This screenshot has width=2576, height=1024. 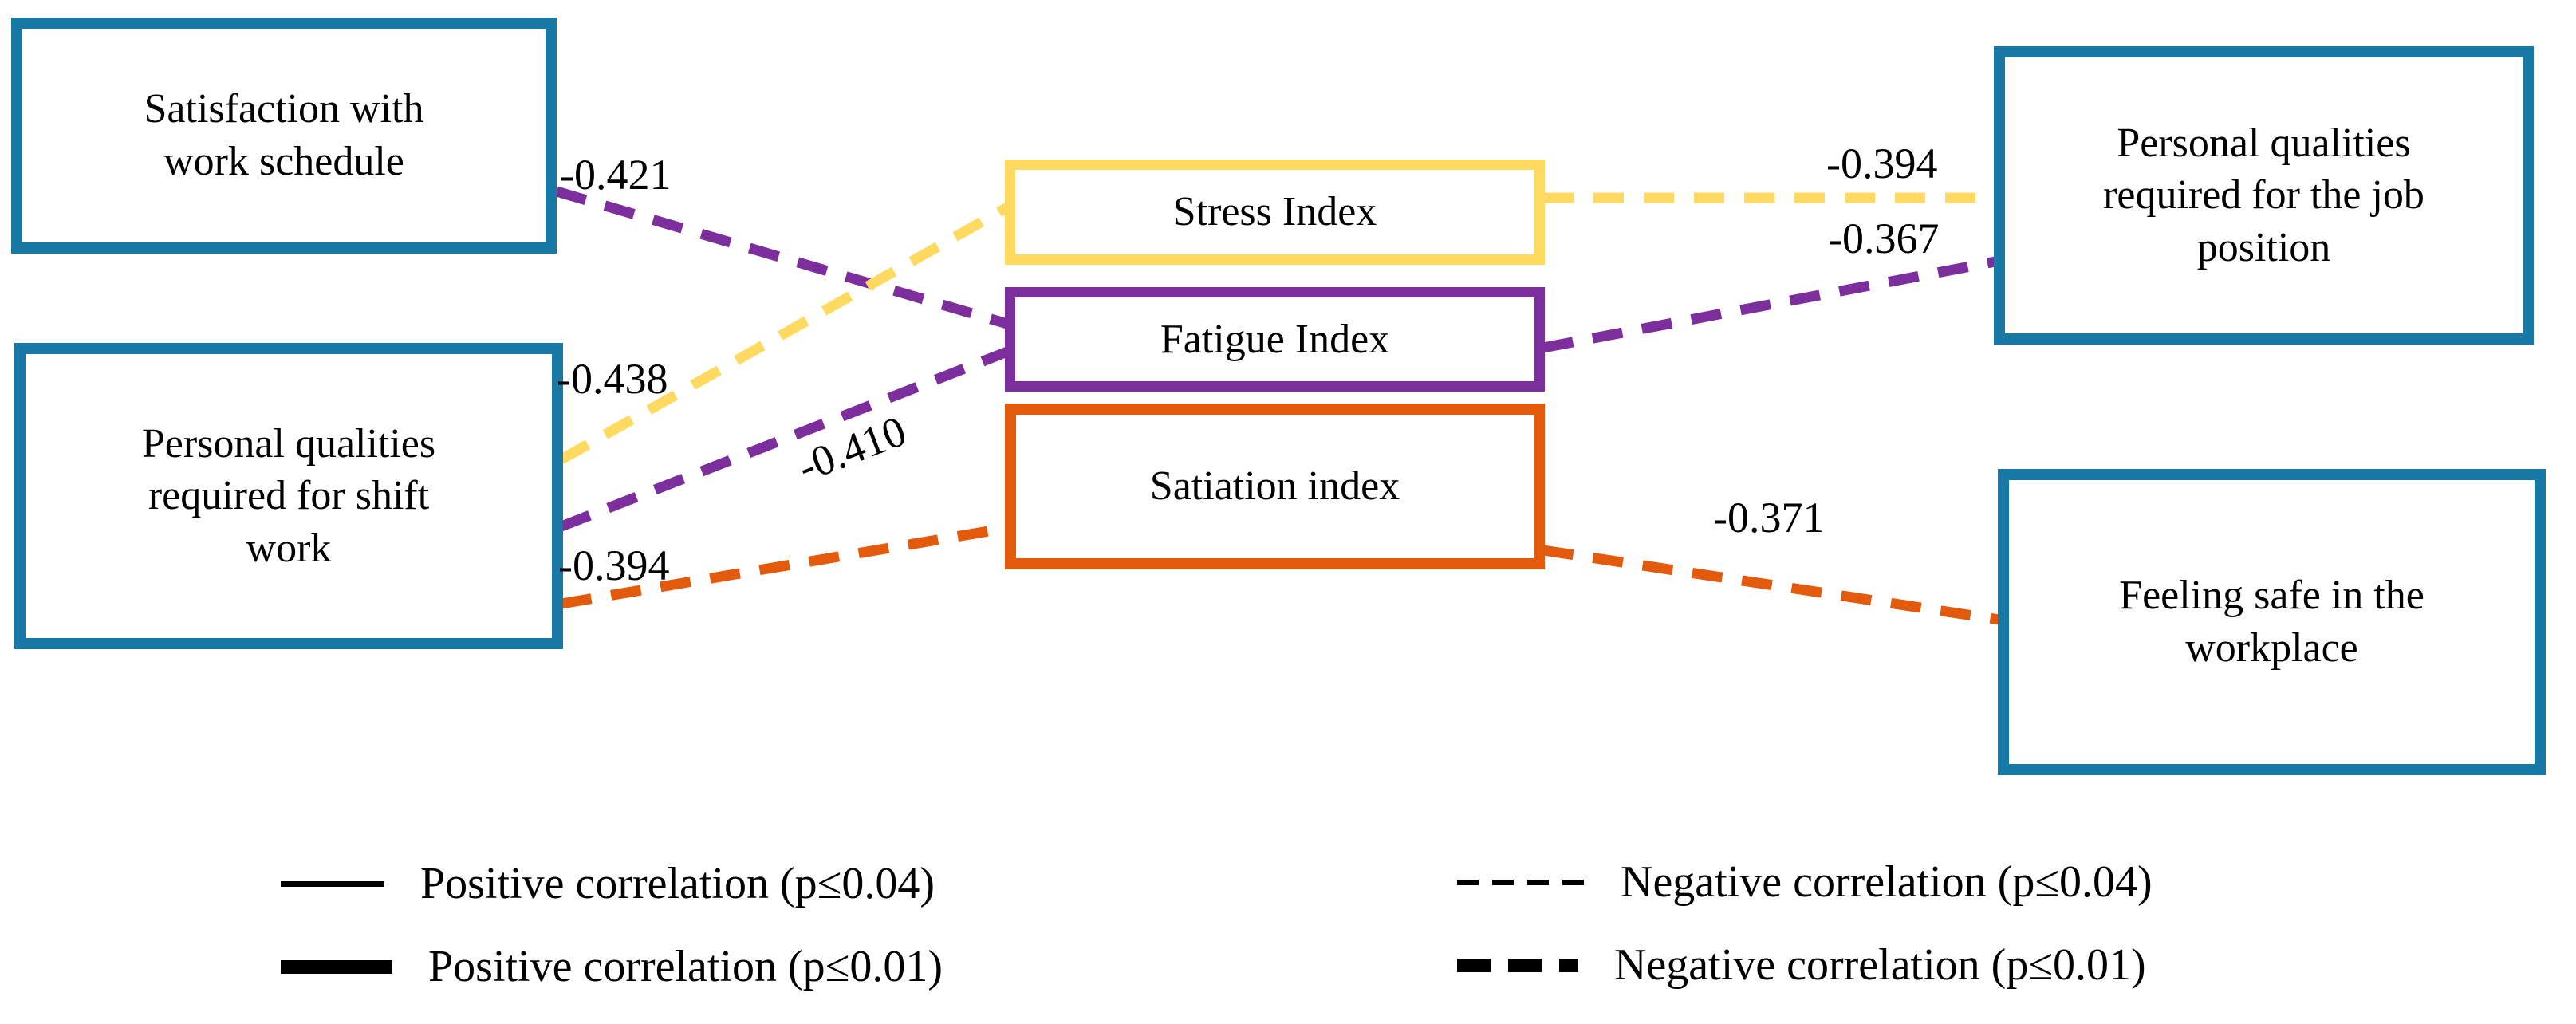 I want to click on edge-label-satiation-safe: -0.371, so click(x=1769, y=518).